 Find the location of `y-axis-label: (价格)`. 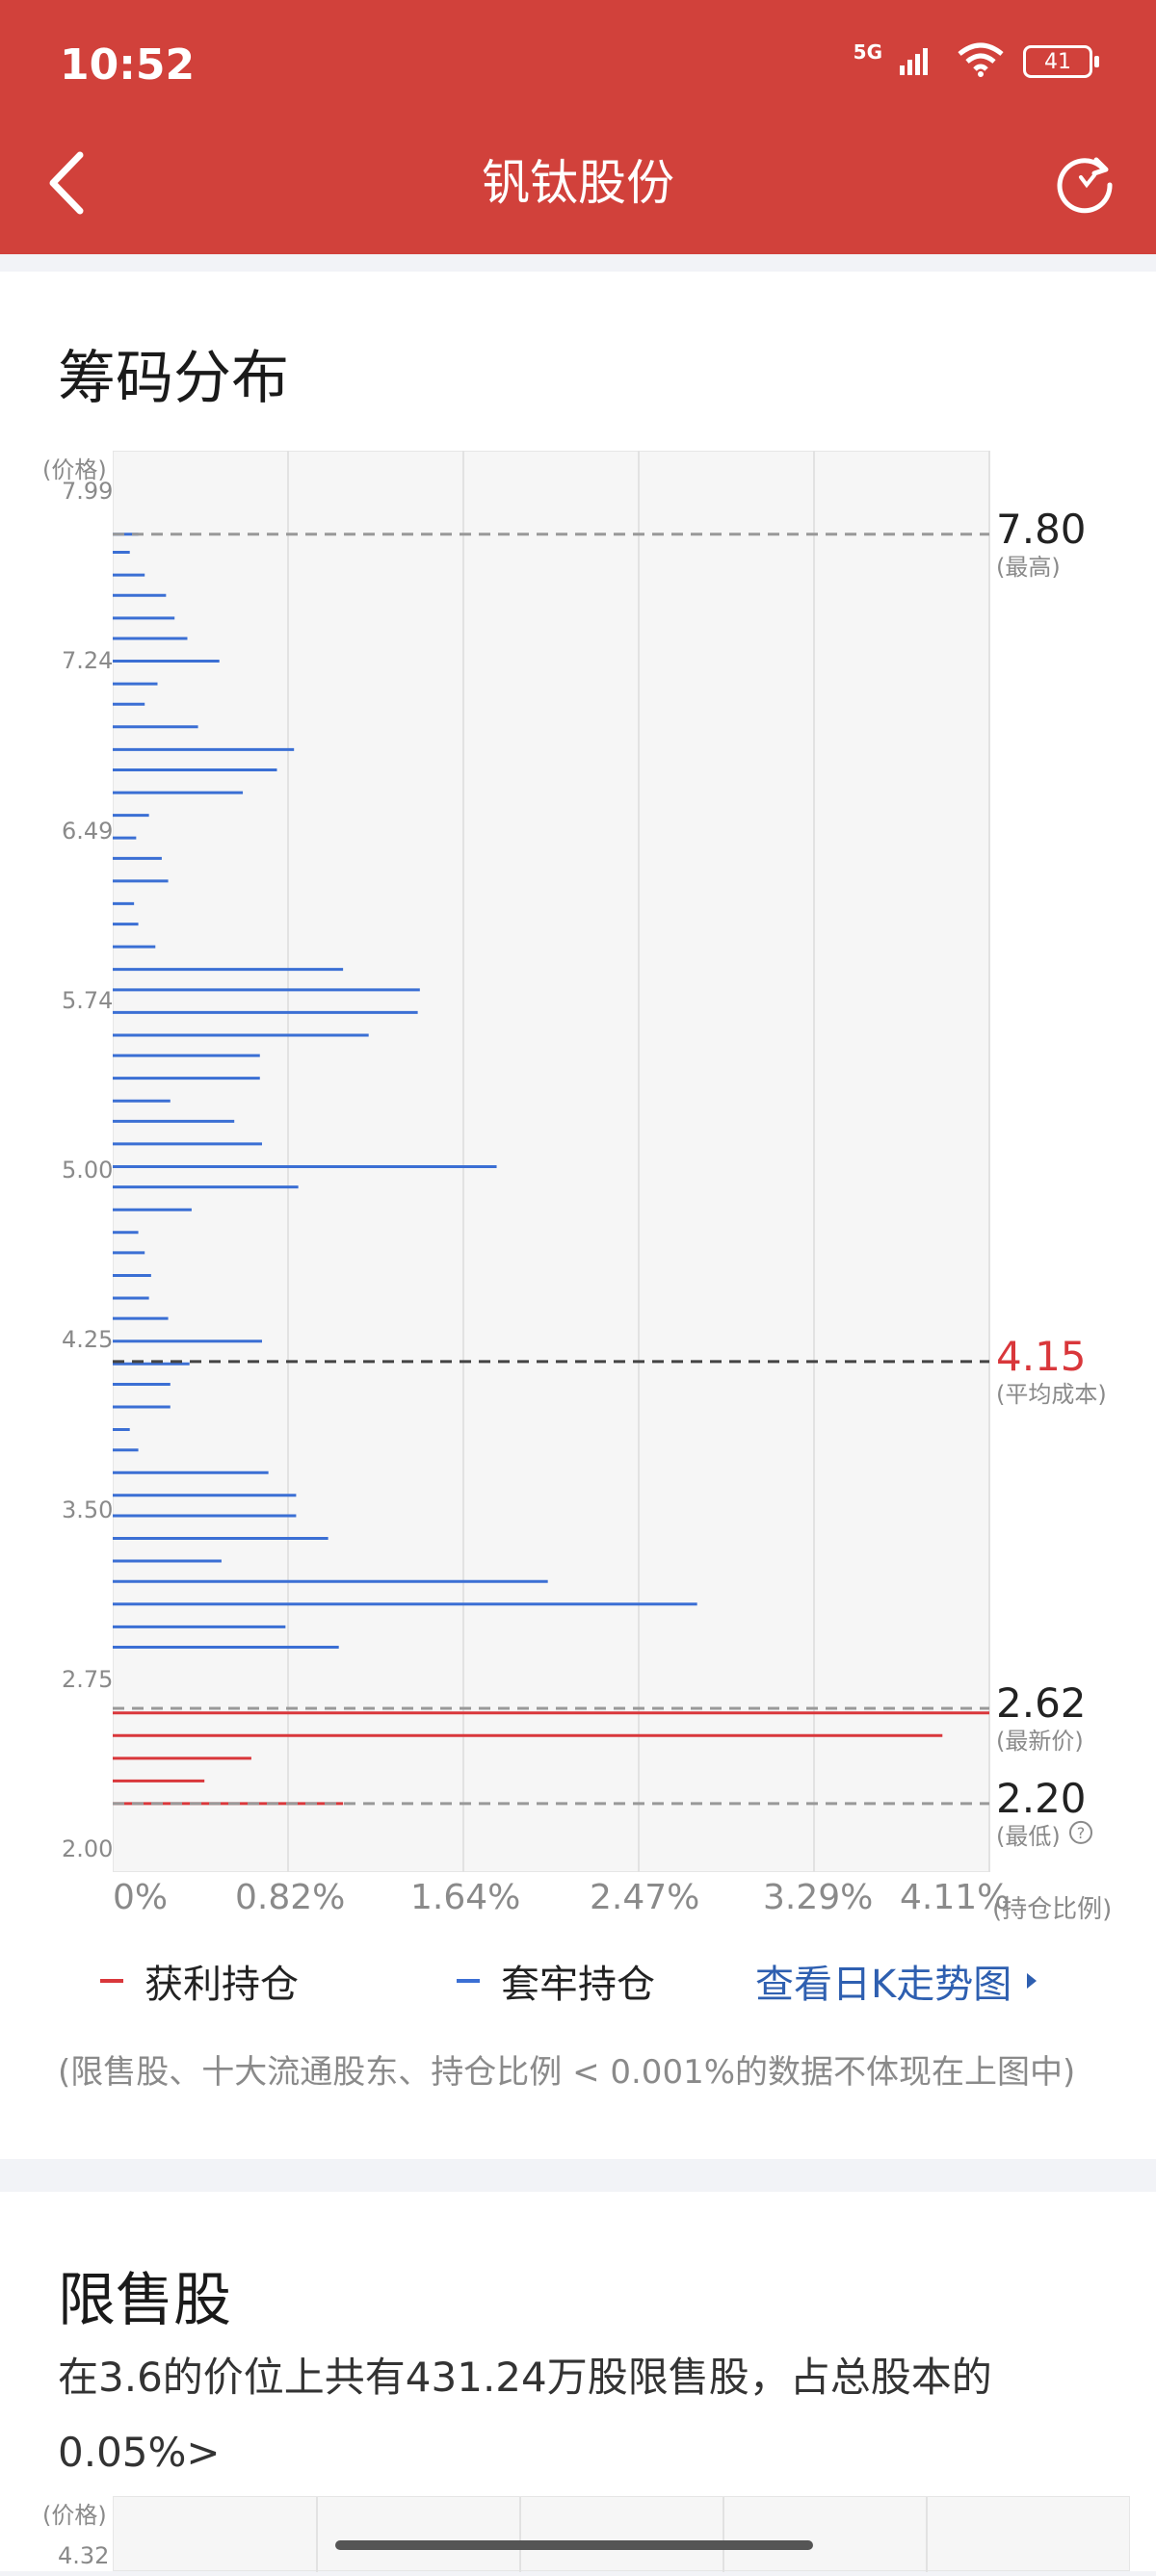

y-axis-label: (价格) is located at coordinates (74, 469).